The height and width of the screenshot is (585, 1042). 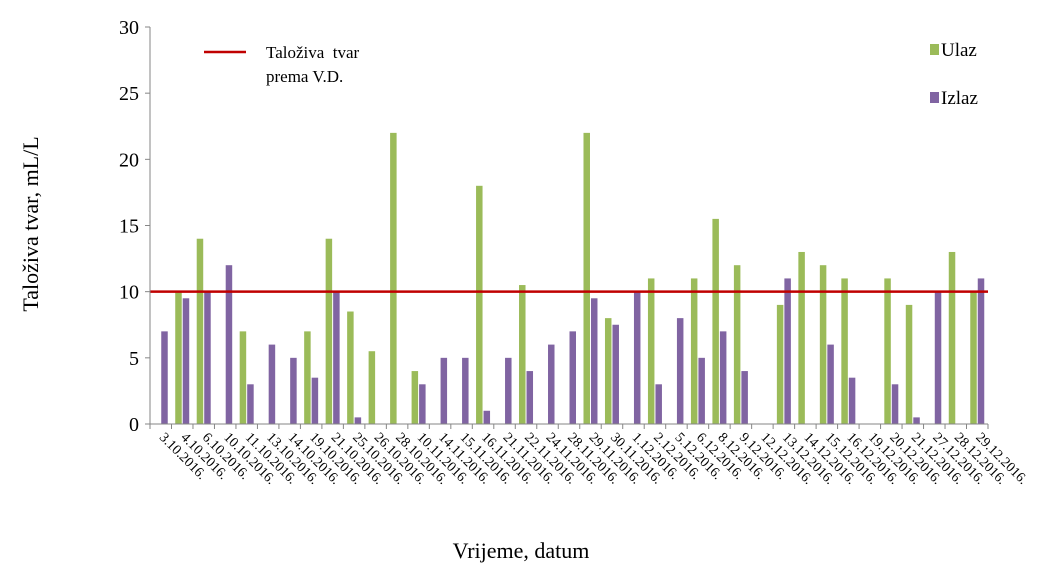 What do you see at coordinates (934, 49) in the screenshot?
I see `legend-ulaz-swatch` at bounding box center [934, 49].